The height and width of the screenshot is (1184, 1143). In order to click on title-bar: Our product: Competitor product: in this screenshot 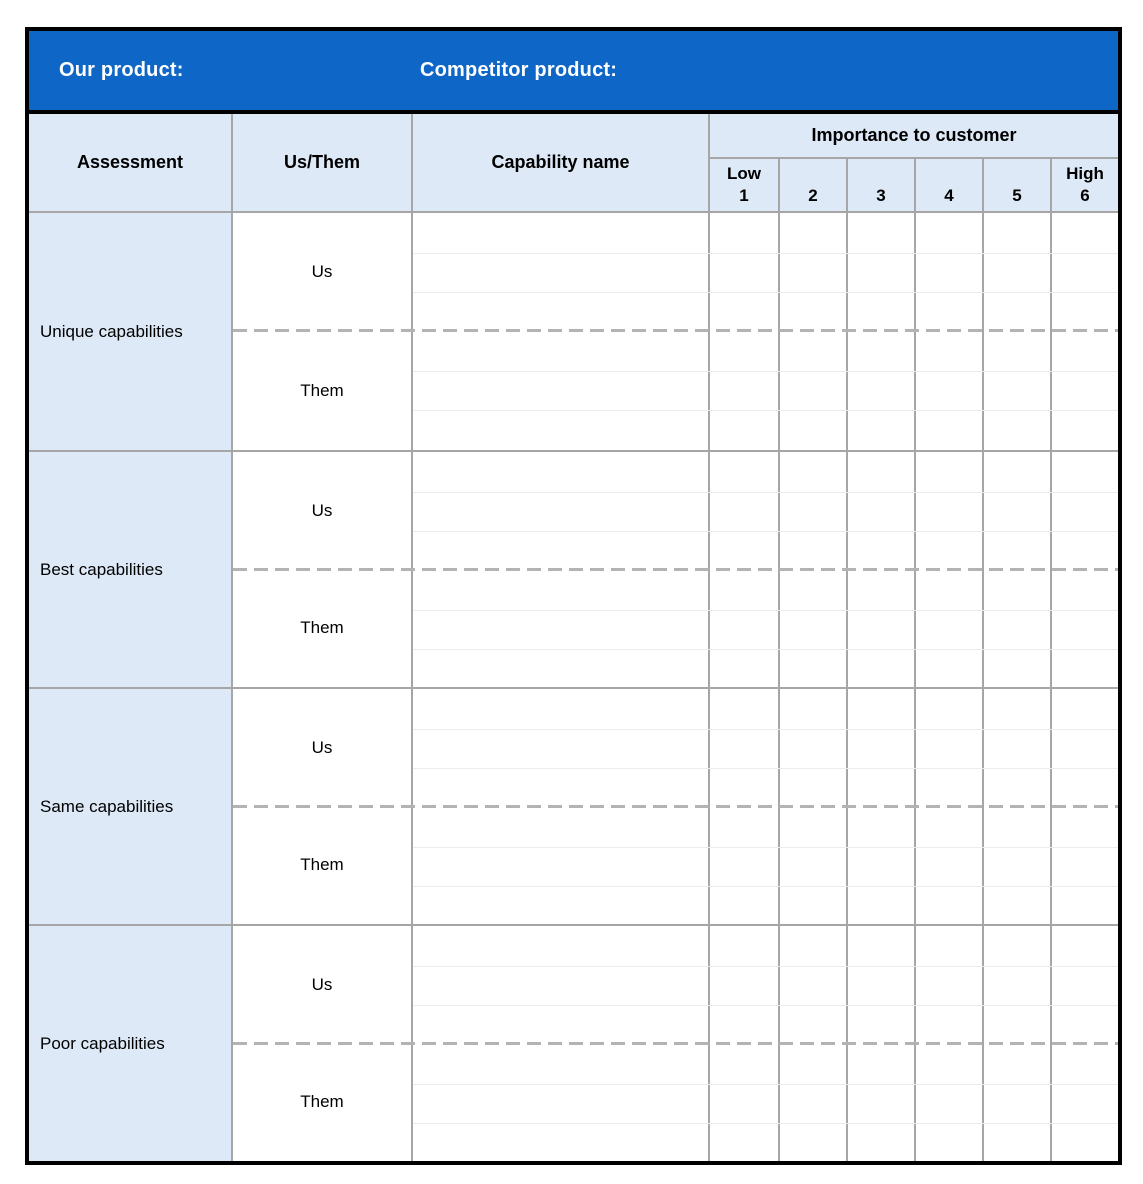, I will do `click(573, 72)`.